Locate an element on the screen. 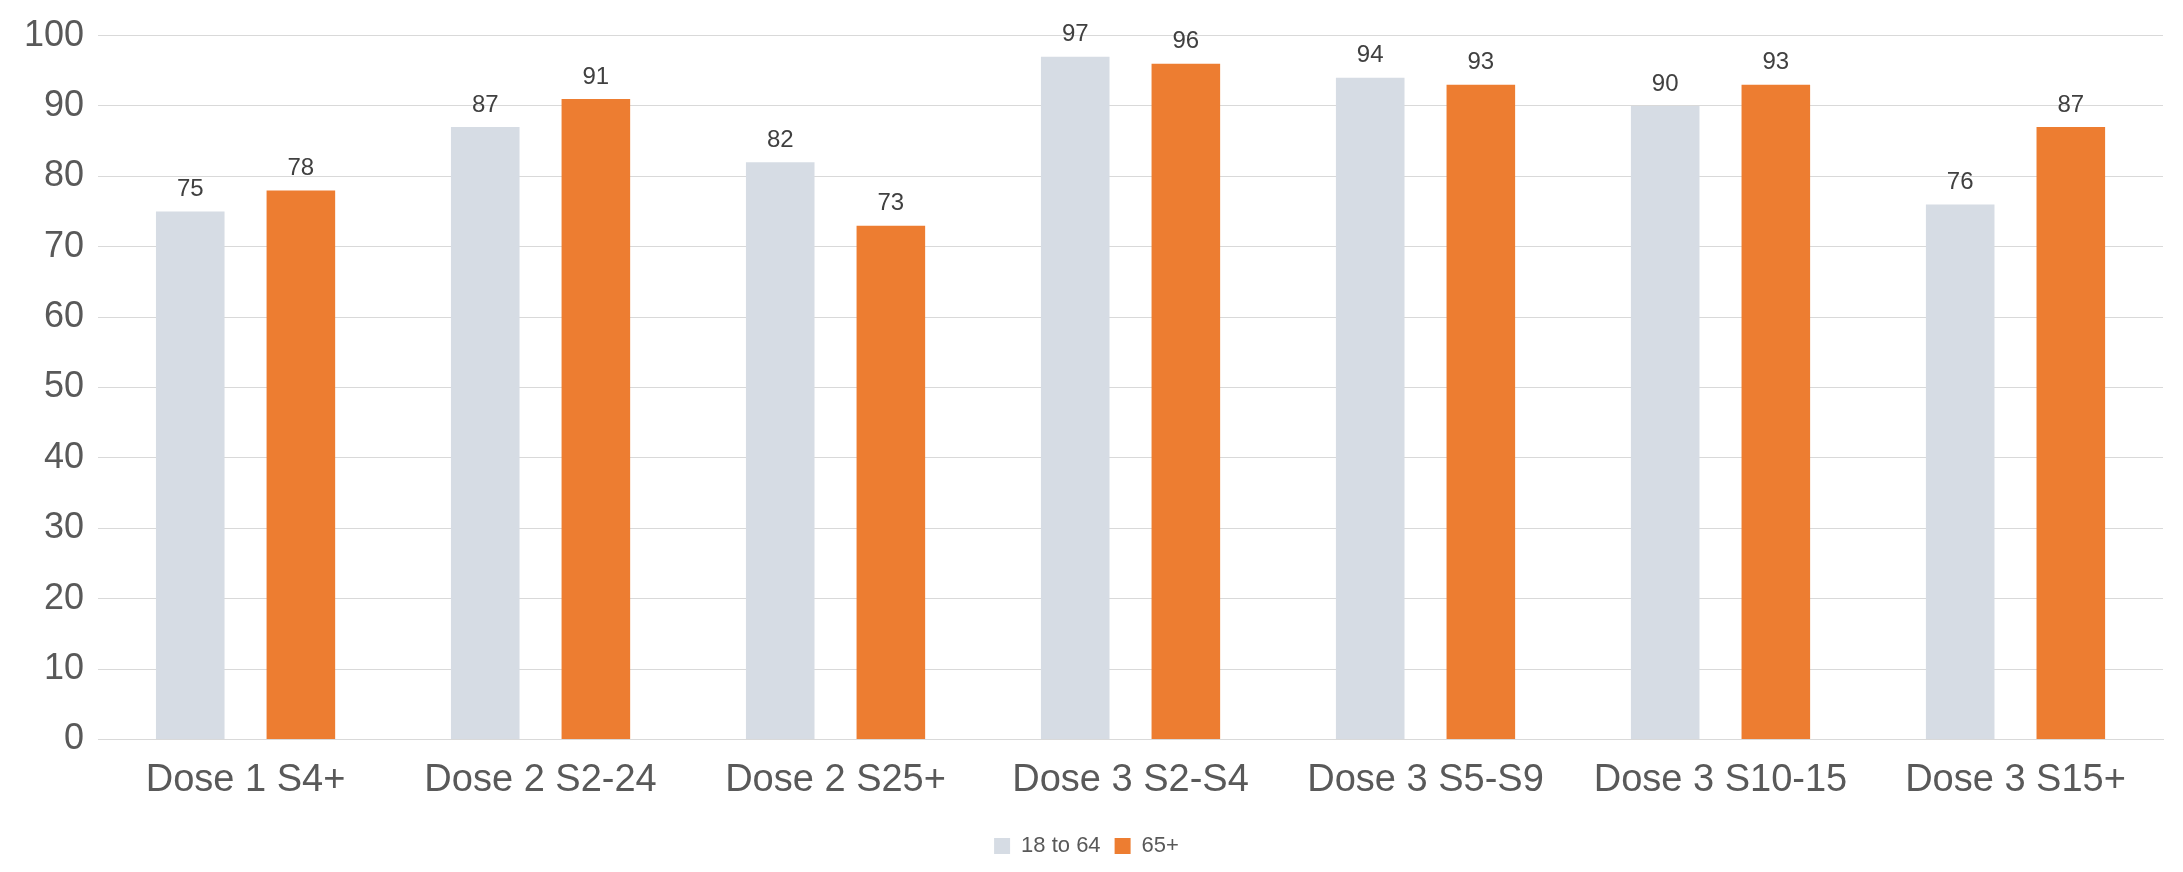 The height and width of the screenshot is (872, 2183). x-tick-label: Dose 3 S5-S9 is located at coordinates (1425, 777).